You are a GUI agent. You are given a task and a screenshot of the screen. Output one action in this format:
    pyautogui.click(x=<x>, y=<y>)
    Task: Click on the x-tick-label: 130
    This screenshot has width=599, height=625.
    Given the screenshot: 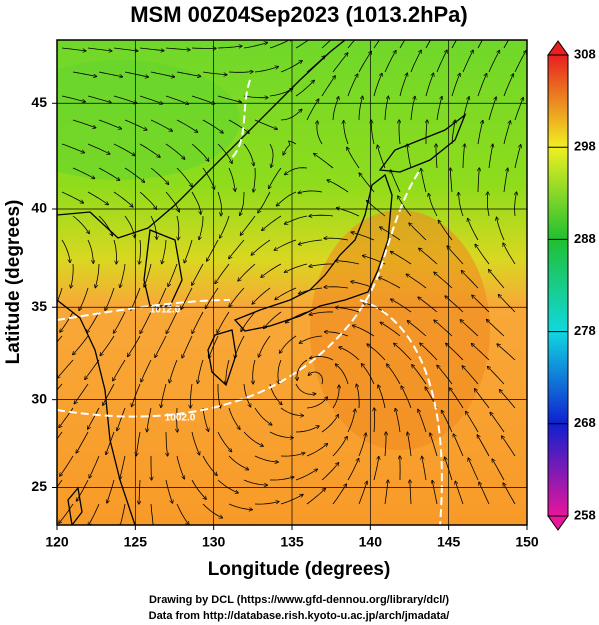 What is the action you would take?
    pyautogui.click(x=214, y=542)
    